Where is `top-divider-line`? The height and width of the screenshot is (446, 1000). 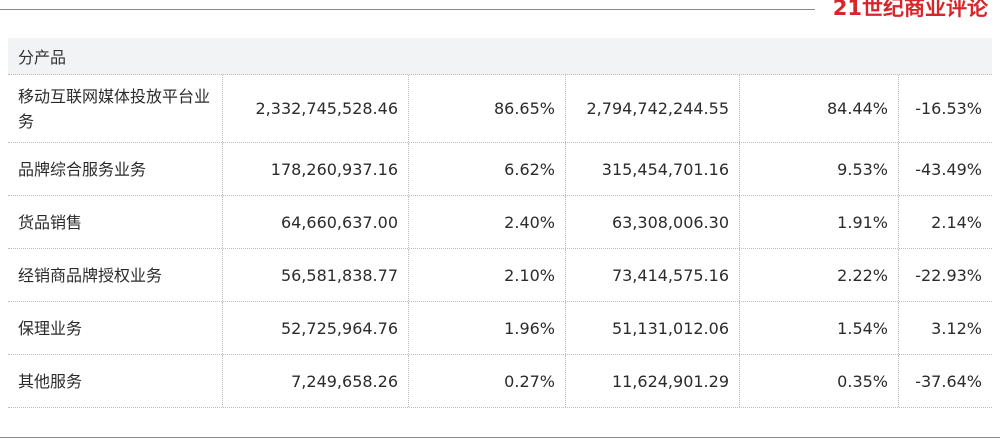 top-divider-line is located at coordinates (407, 9).